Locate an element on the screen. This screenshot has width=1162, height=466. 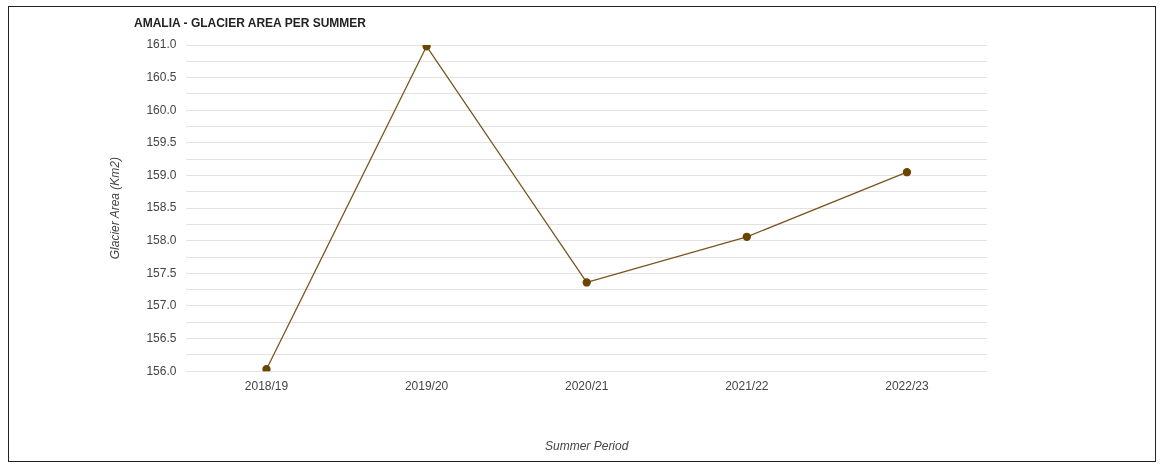
y-tick-label: 158.0 is located at coordinates (161, 240).